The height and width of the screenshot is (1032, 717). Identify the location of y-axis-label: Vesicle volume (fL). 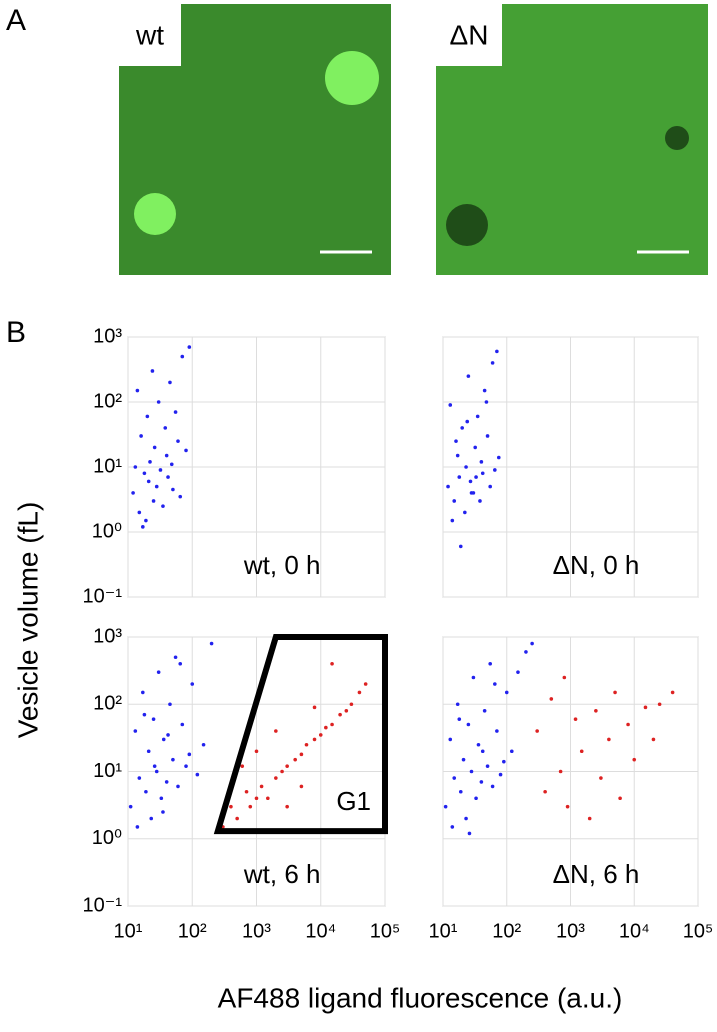
(27, 620).